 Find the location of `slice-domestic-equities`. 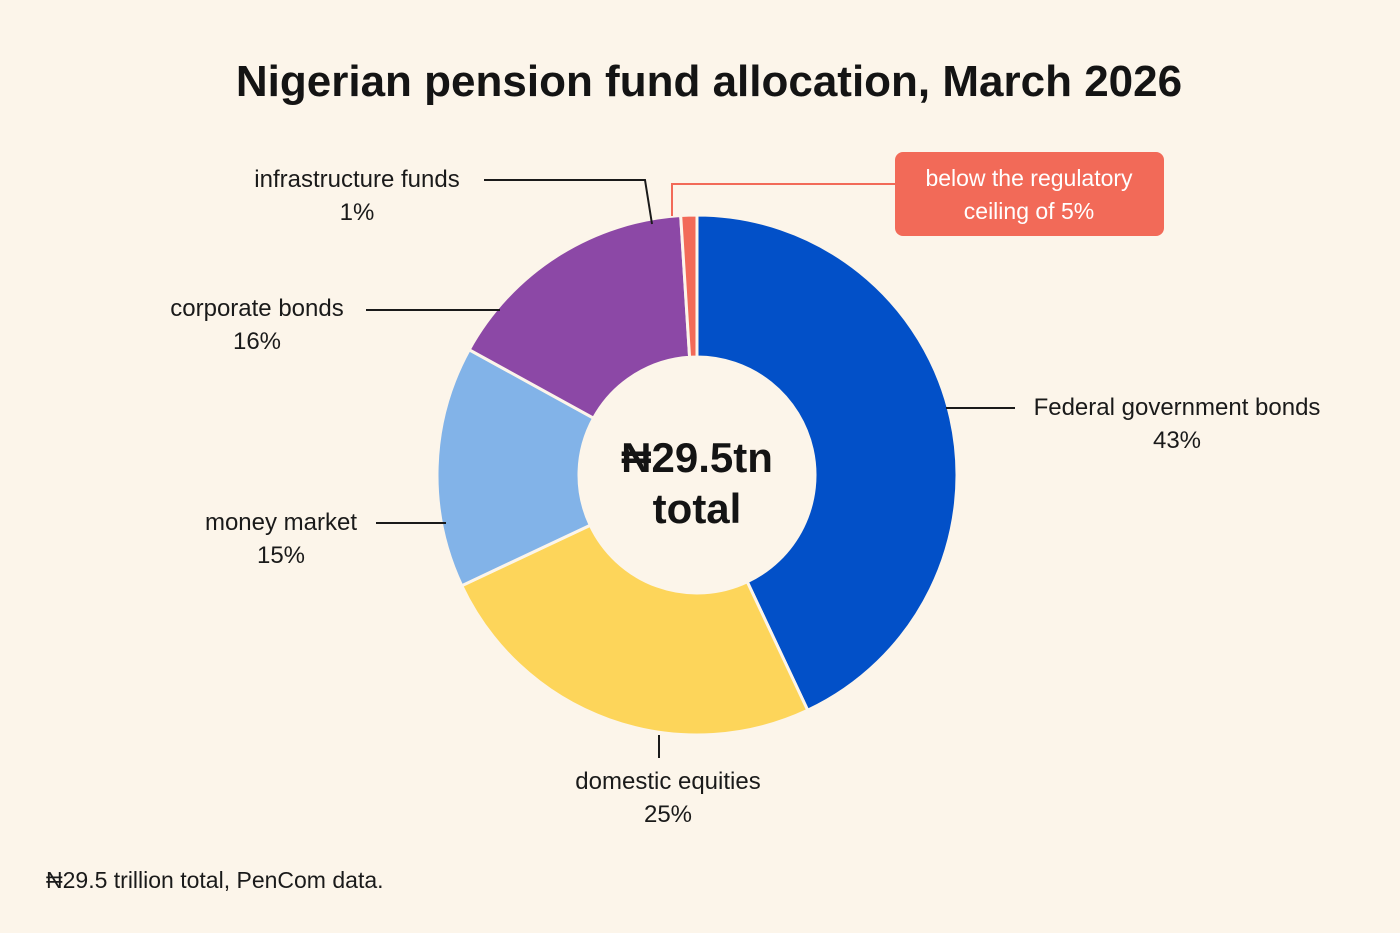

slice-domestic-equities is located at coordinates (634, 630).